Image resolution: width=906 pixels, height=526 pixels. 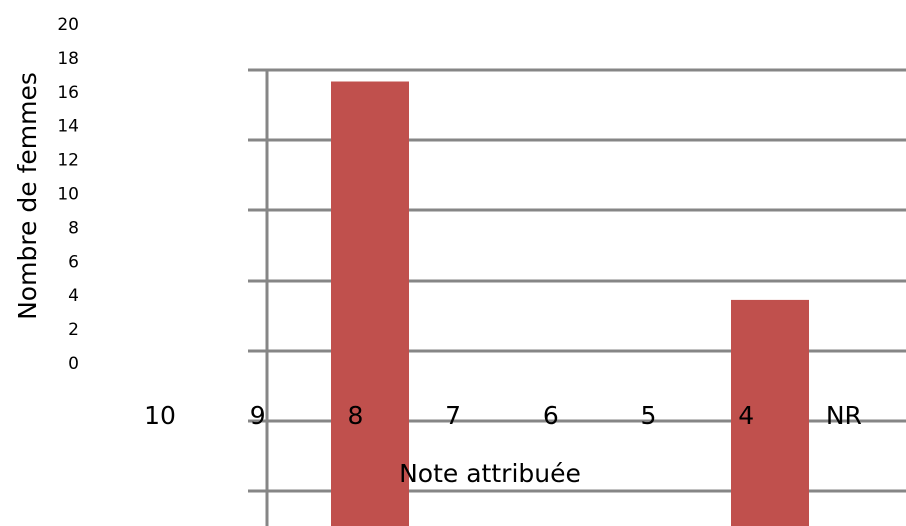 What do you see at coordinates (73, 262) in the screenshot?
I see `y-tick-label: 6` at bounding box center [73, 262].